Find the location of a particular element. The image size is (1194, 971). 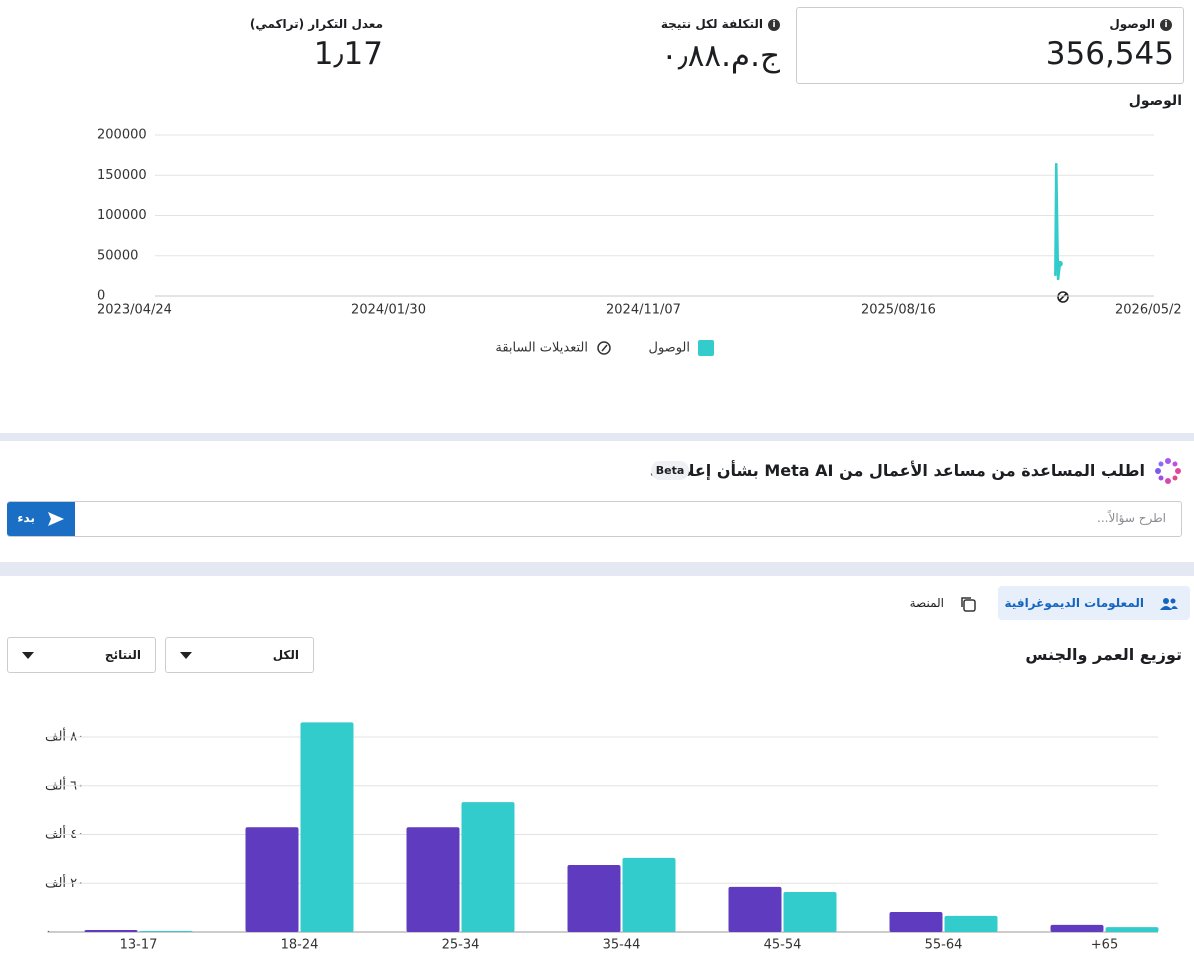

metric-label: i الوصول is located at coordinates (1140, 24).